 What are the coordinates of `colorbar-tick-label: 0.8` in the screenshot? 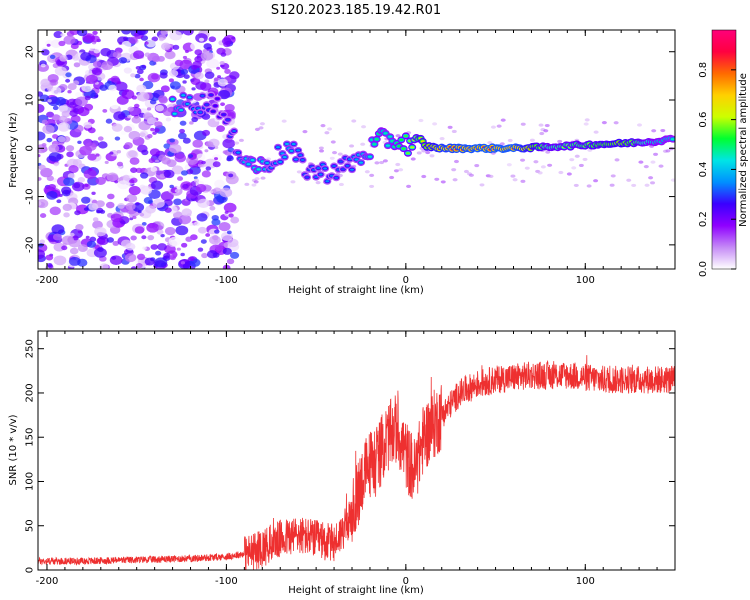 It's located at (703, 70).